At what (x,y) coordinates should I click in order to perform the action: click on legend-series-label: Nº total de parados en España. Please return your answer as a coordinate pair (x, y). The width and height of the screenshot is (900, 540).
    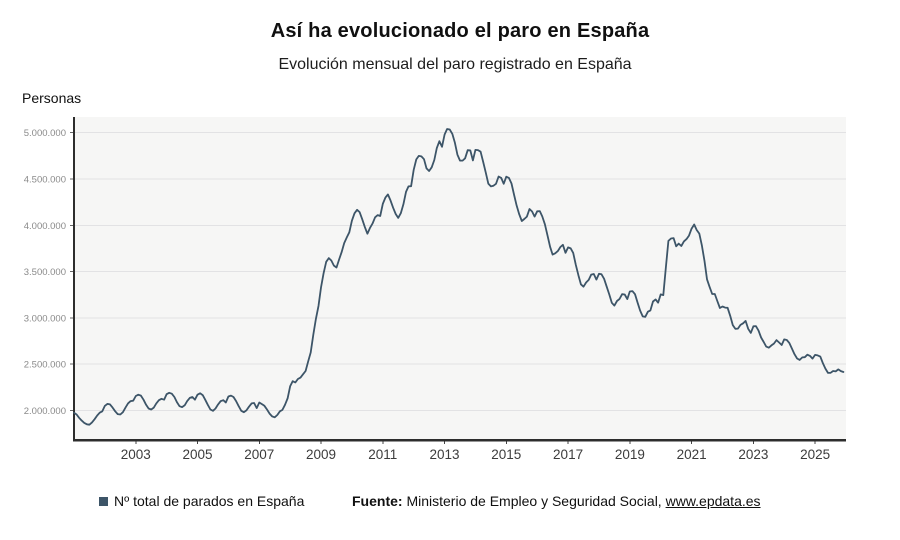
    Looking at the image, I should click on (209, 501).